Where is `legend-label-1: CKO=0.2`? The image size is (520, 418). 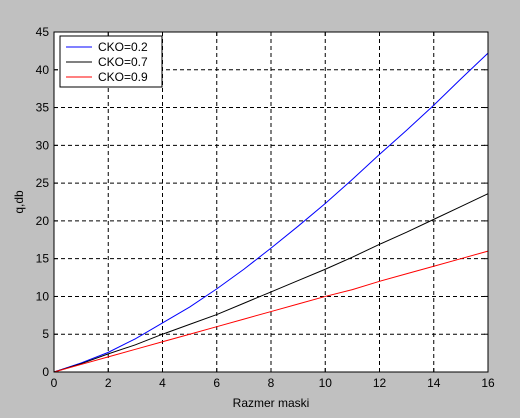
legend-label-1: CKO=0.2 is located at coordinates (123, 47).